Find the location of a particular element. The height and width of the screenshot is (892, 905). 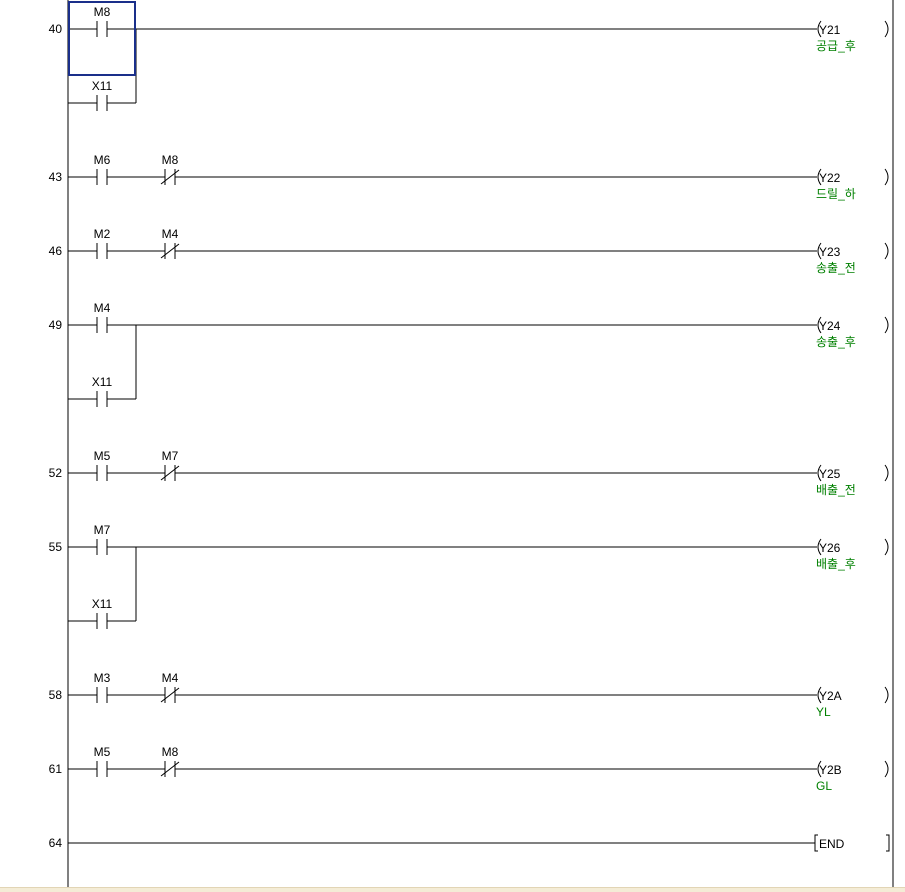

no-contact: M6 is located at coordinates (102, 169).